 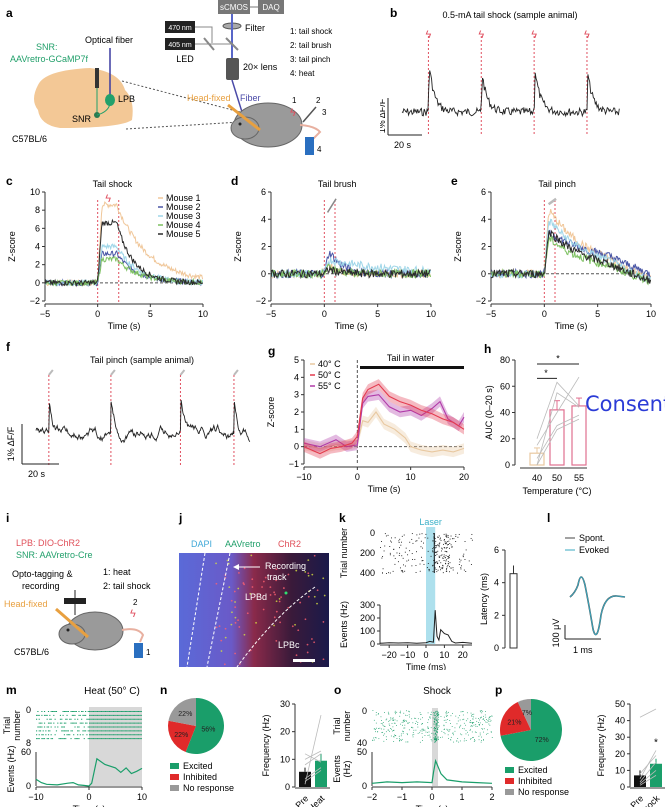 I want to click on y-tick-label: −2, so click(x=35, y=301).